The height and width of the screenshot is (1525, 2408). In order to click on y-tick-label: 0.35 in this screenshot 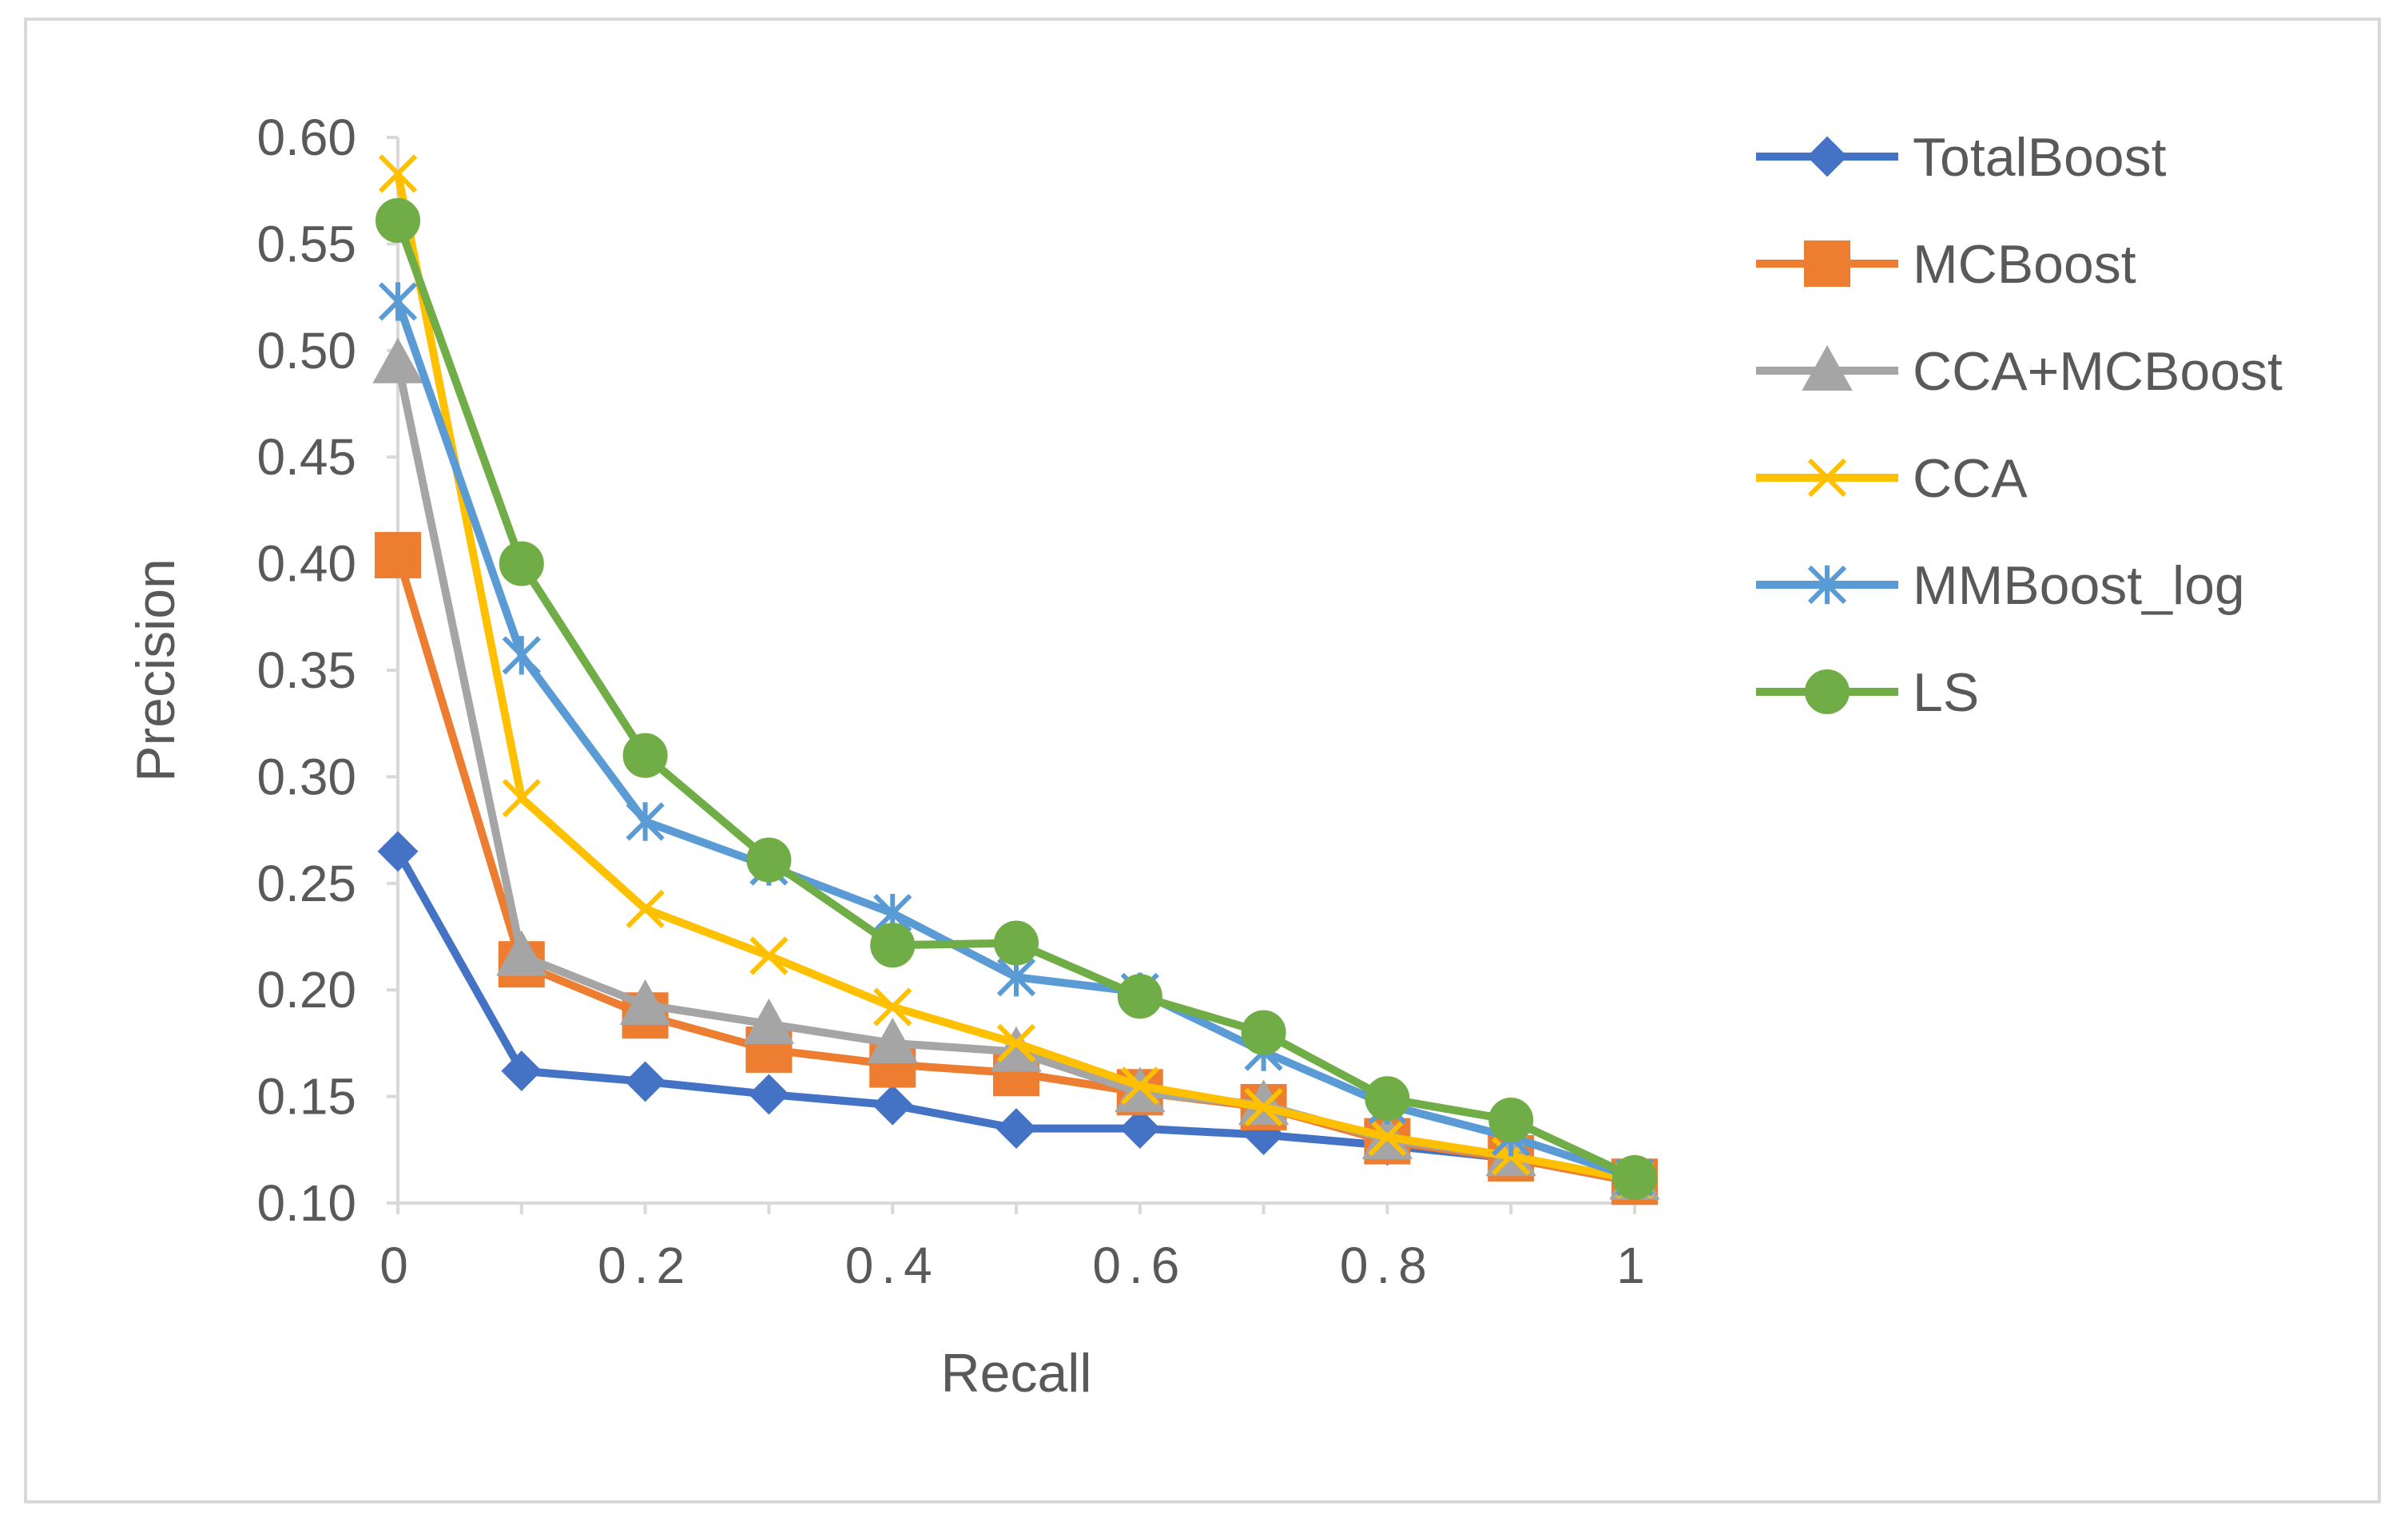, I will do `click(306, 670)`.